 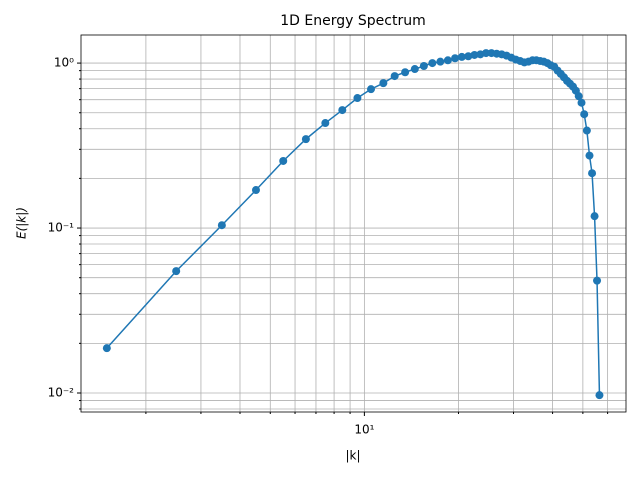 What do you see at coordinates (61, 228) in the screenshot?
I see `y-tick-label: 10⁻¹` at bounding box center [61, 228].